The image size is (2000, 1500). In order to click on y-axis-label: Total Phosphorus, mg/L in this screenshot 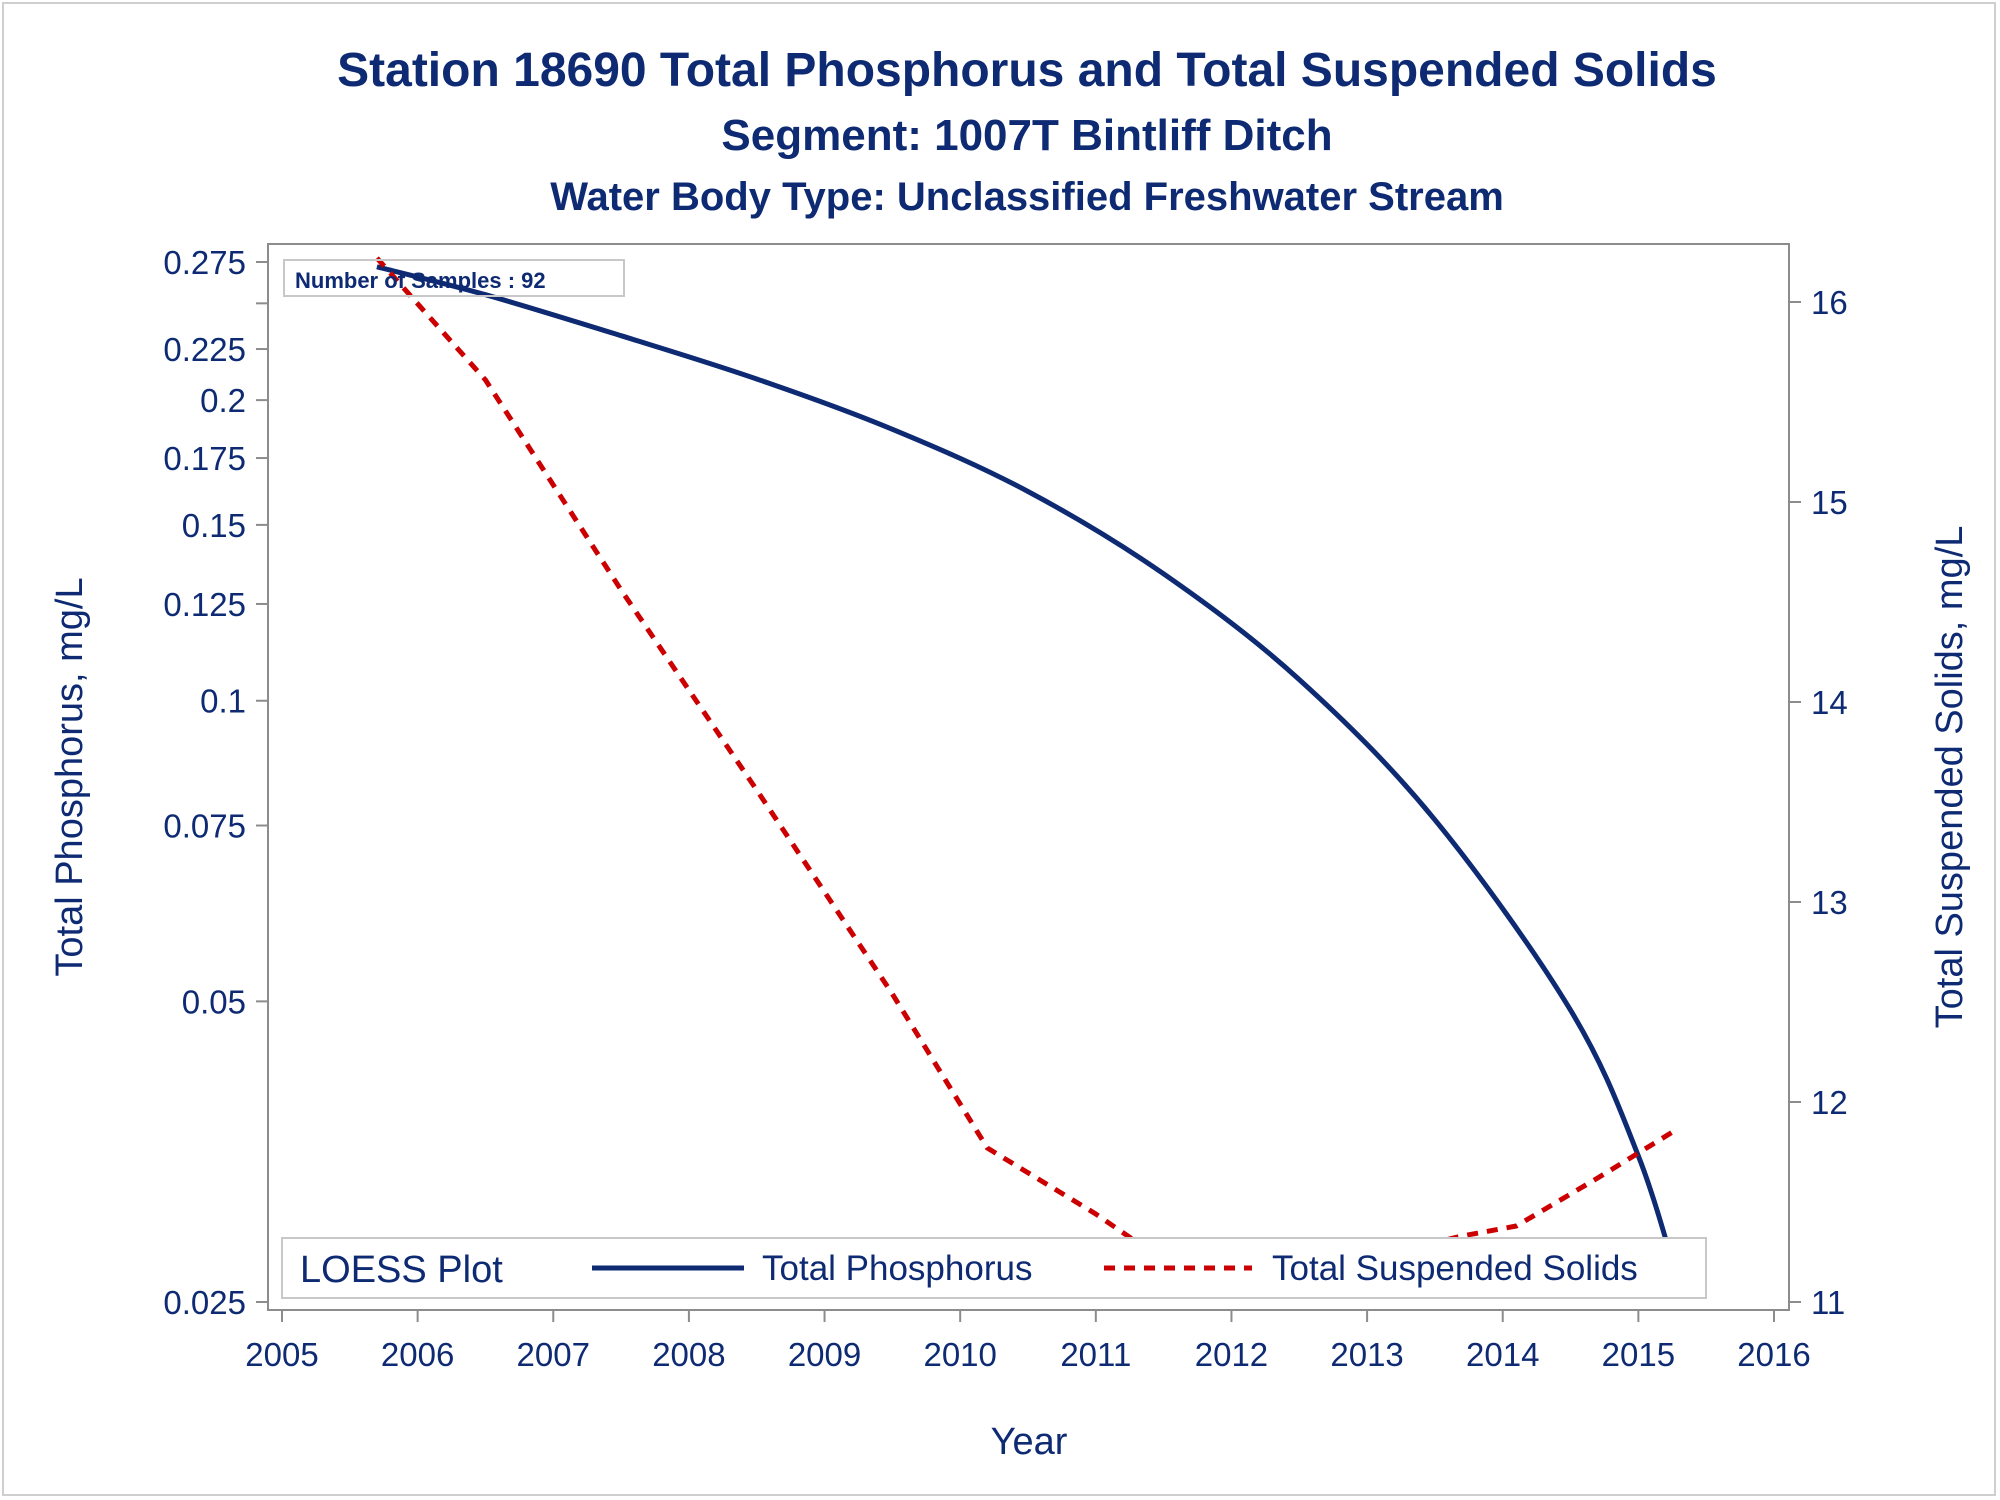, I will do `click(70, 776)`.